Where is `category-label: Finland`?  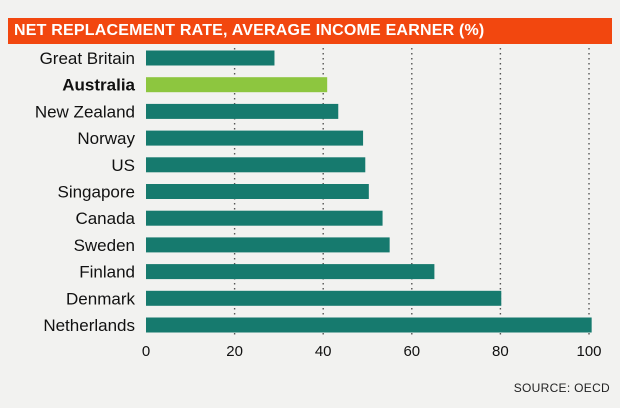
category-label: Finland is located at coordinates (107, 272).